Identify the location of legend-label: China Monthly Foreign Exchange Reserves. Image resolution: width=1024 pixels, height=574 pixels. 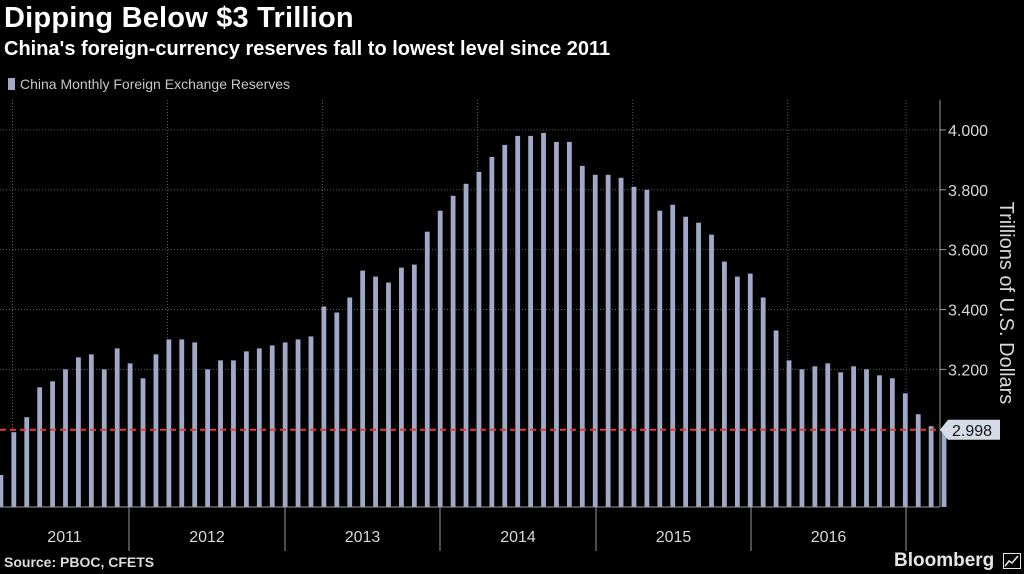
(155, 84).